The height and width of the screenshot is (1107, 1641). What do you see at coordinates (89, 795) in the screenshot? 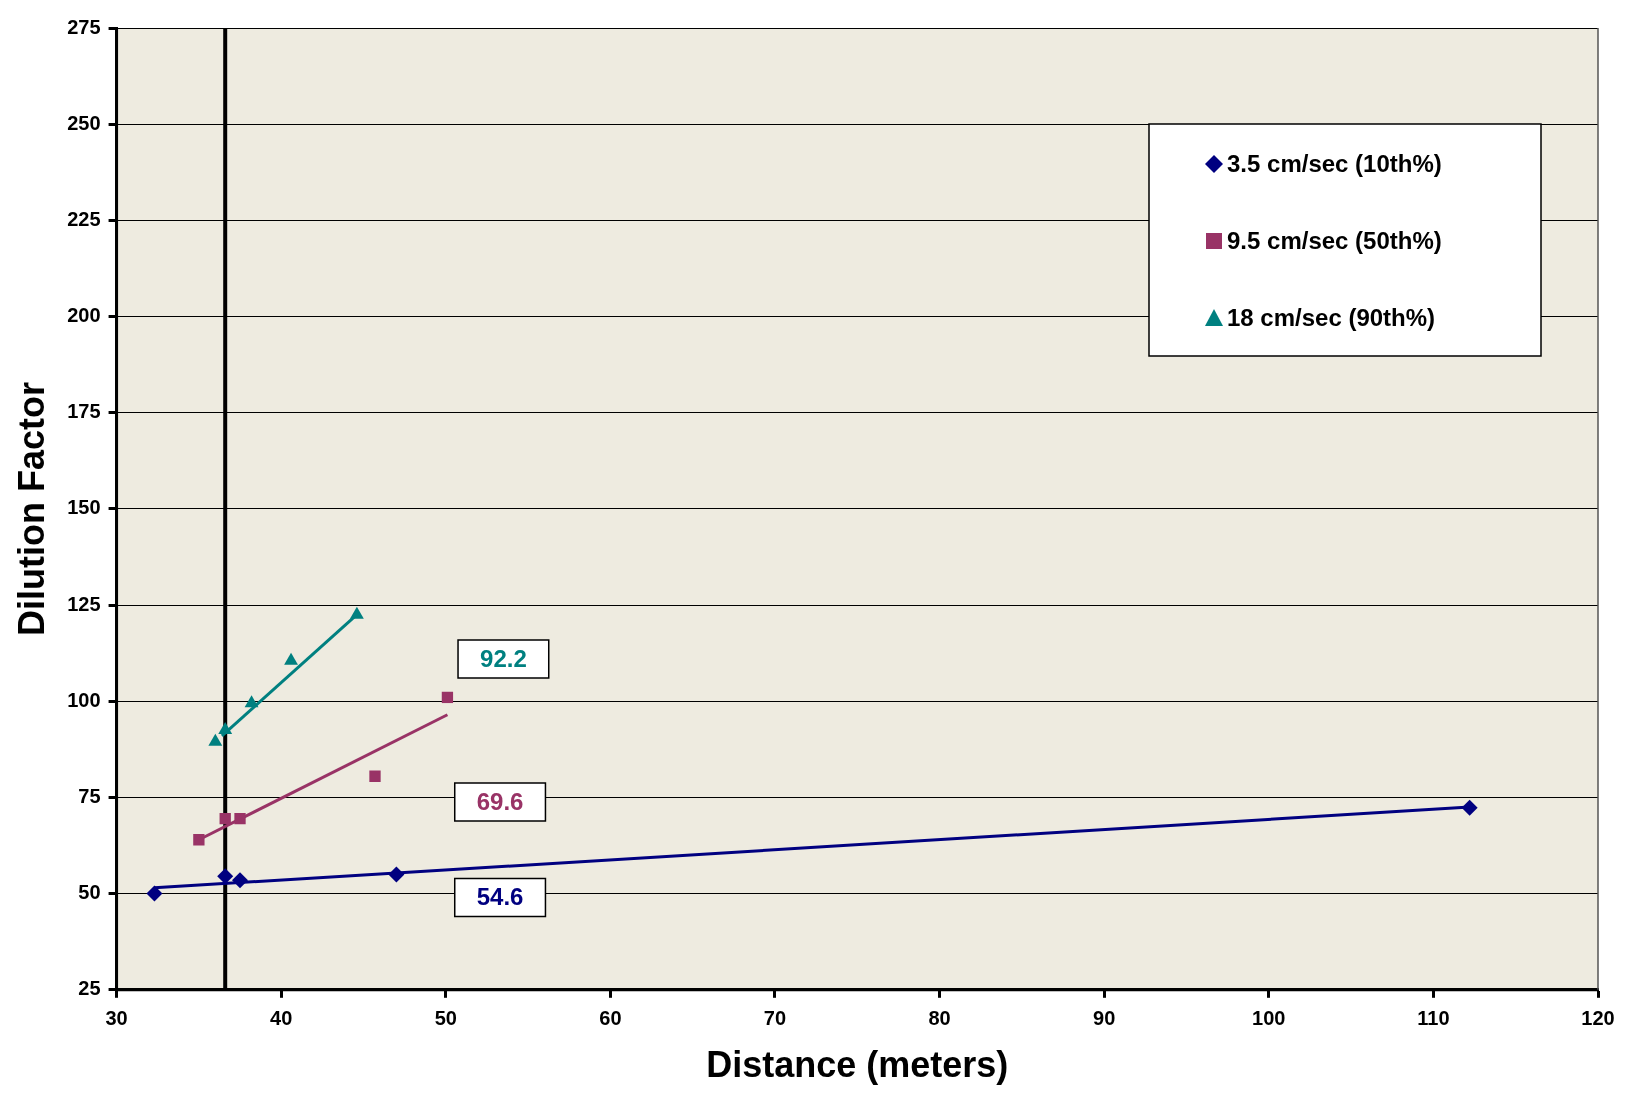
I see `y-tick-label: 75` at bounding box center [89, 795].